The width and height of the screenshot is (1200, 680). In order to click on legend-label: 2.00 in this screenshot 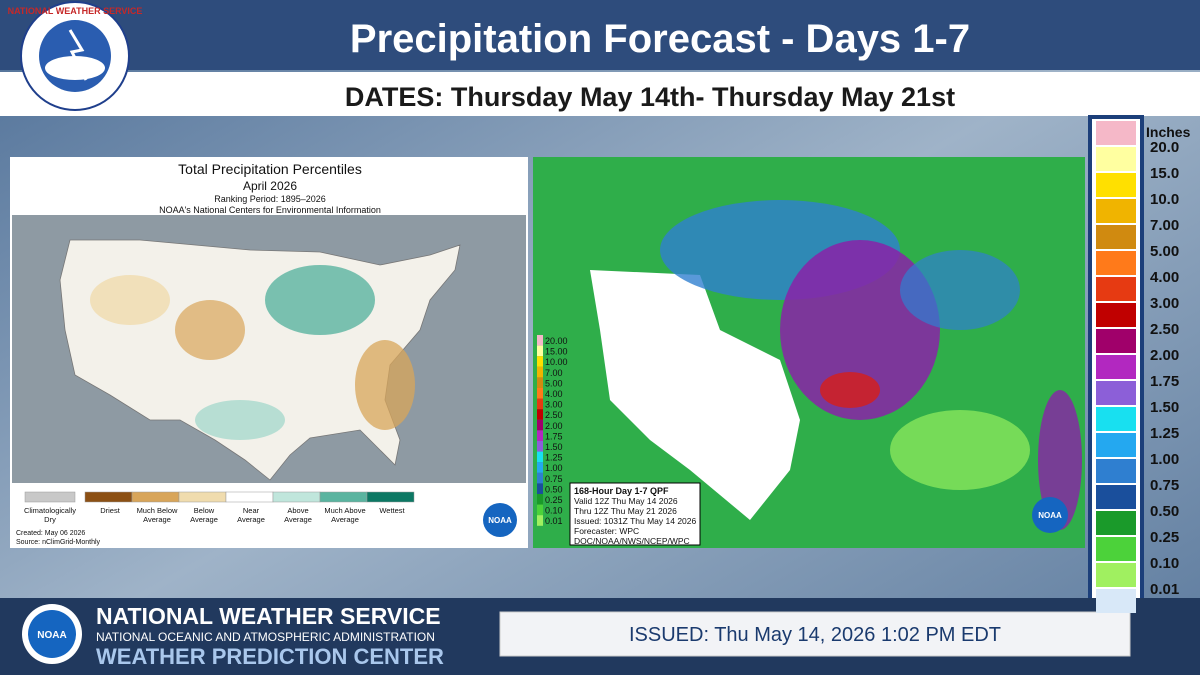, I will do `click(1164, 355)`.